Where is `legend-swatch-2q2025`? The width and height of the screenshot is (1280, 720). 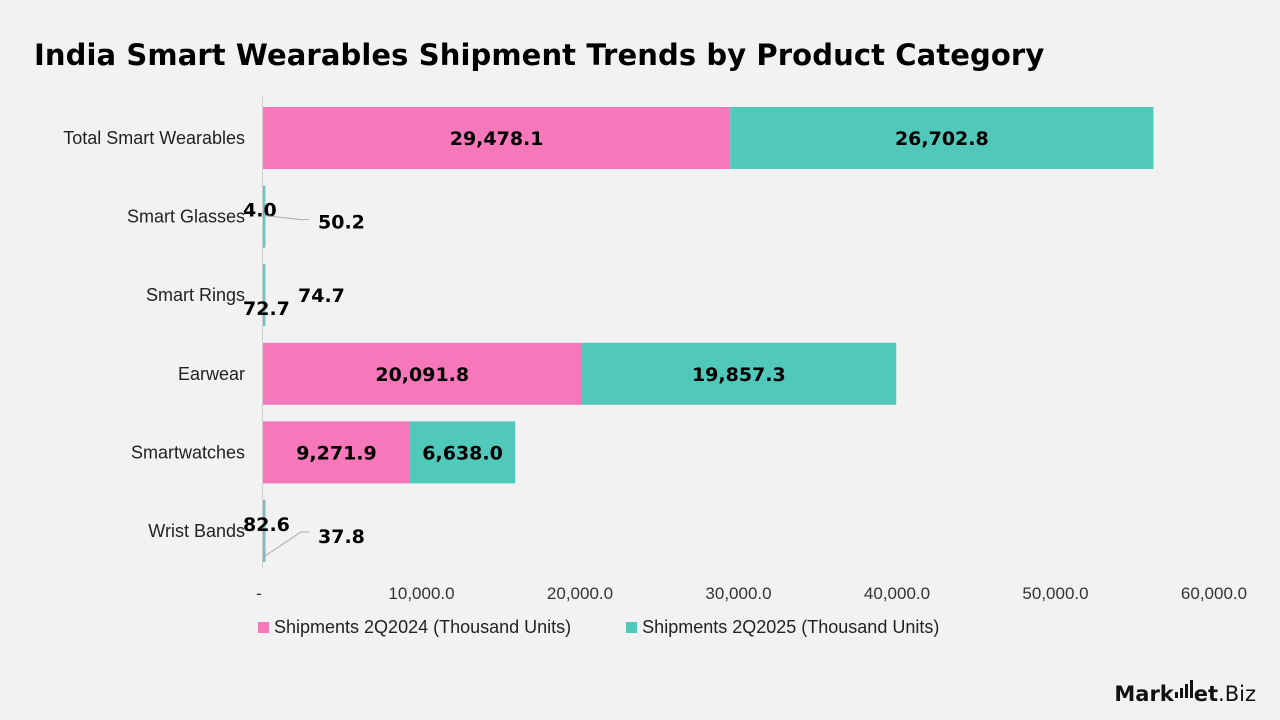 legend-swatch-2q2025 is located at coordinates (632, 627).